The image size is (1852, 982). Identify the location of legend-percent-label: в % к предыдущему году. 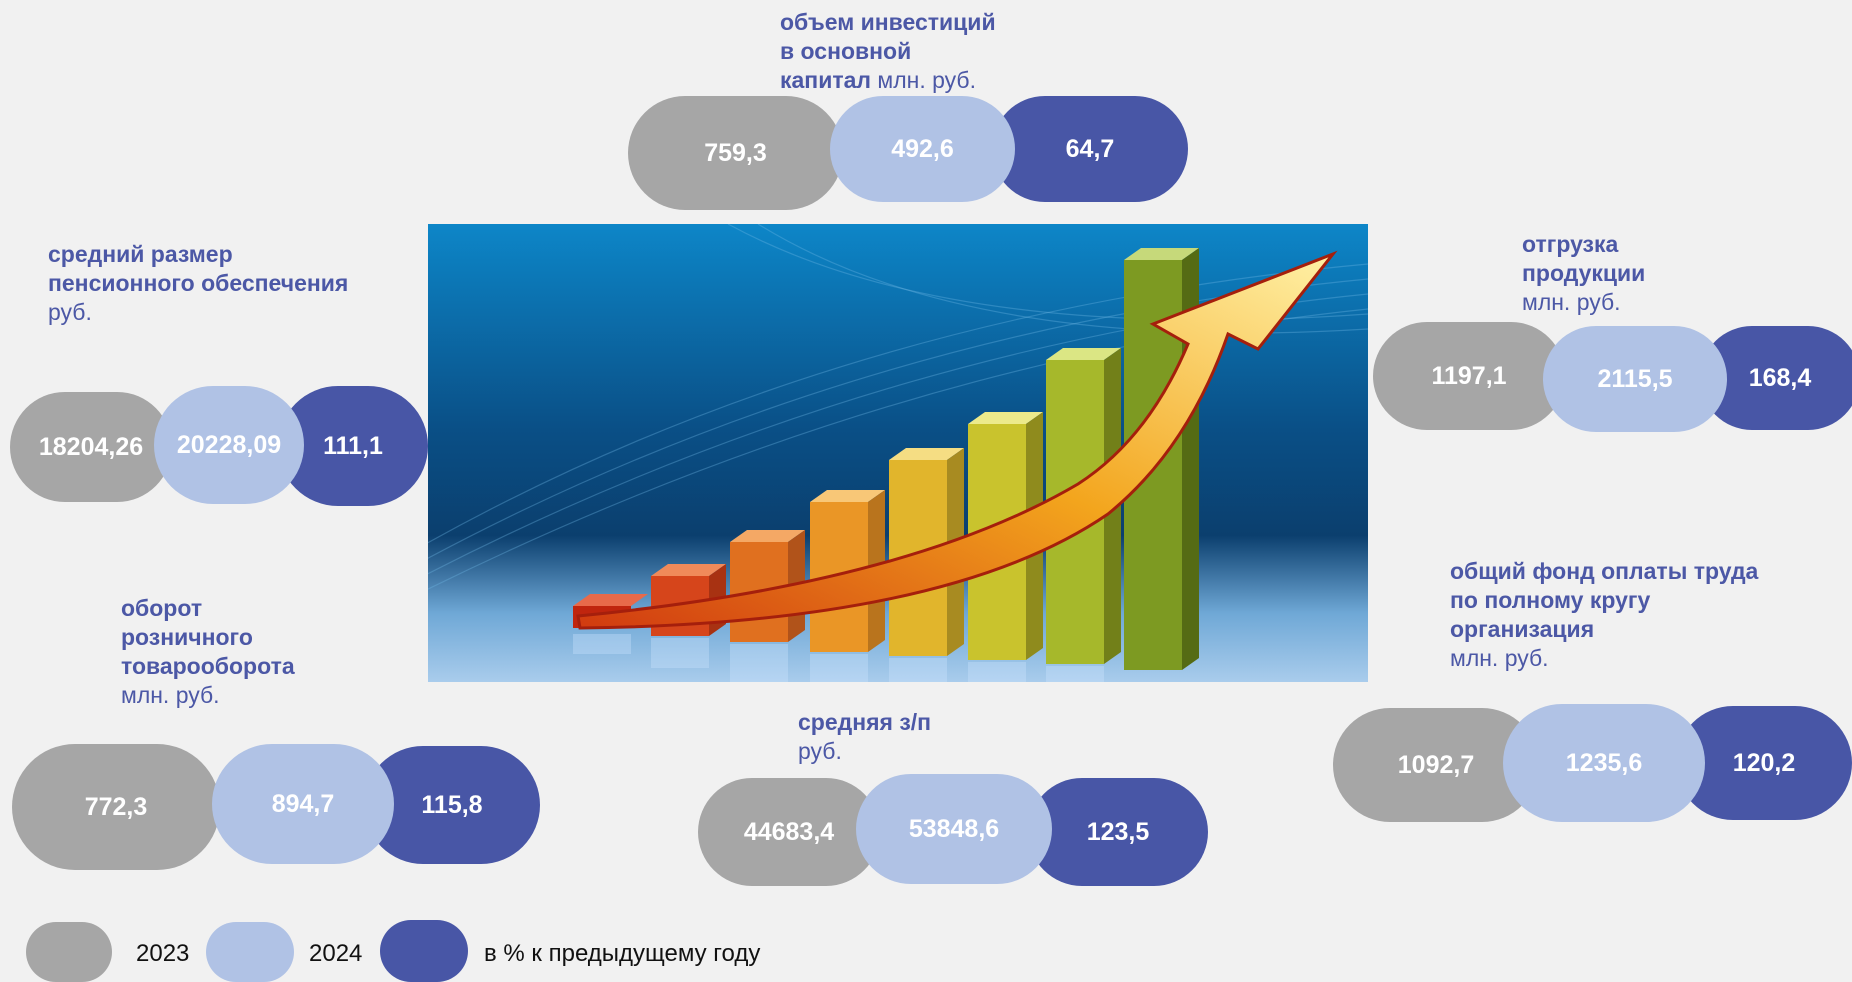
(622, 953).